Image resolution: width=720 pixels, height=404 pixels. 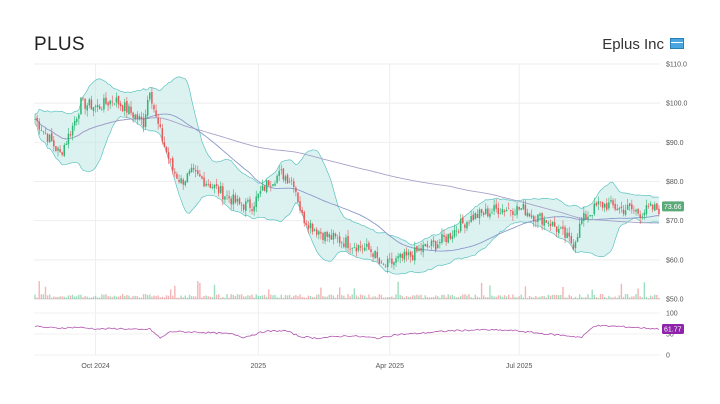 I want to click on last-price-badge-box, so click(x=673, y=206).